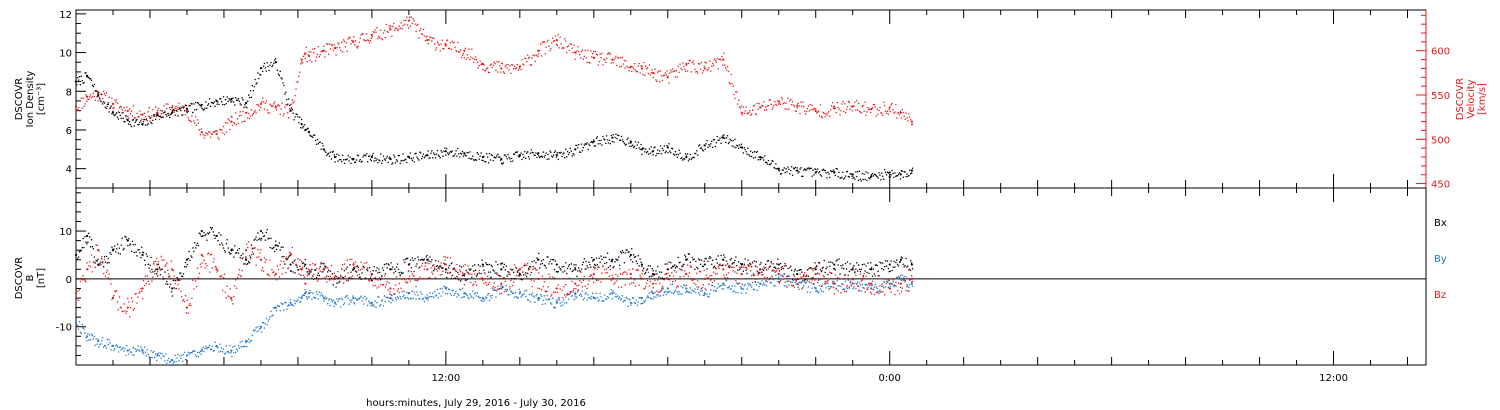  I want to click on bz-point, so click(371, 274).